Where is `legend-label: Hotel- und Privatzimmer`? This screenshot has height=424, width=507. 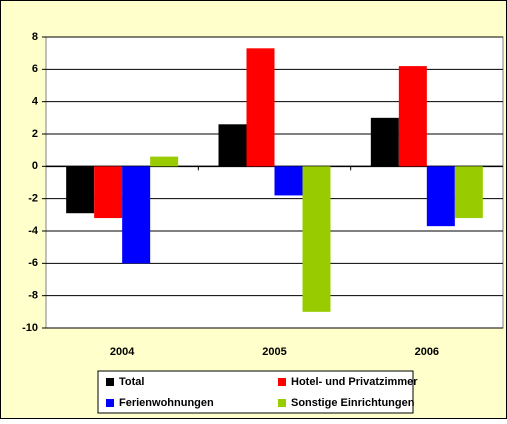 legend-label: Hotel- und Privatzimmer is located at coordinates (354, 382).